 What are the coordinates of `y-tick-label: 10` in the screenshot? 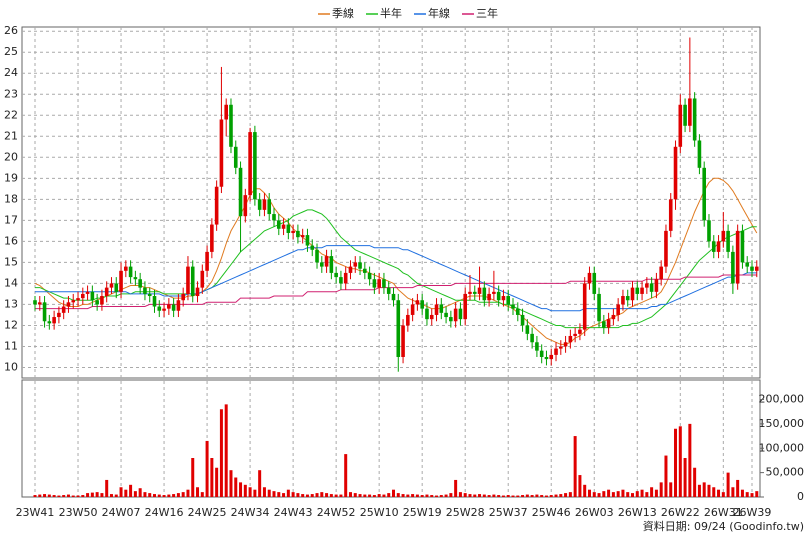 It's located at (11, 366).